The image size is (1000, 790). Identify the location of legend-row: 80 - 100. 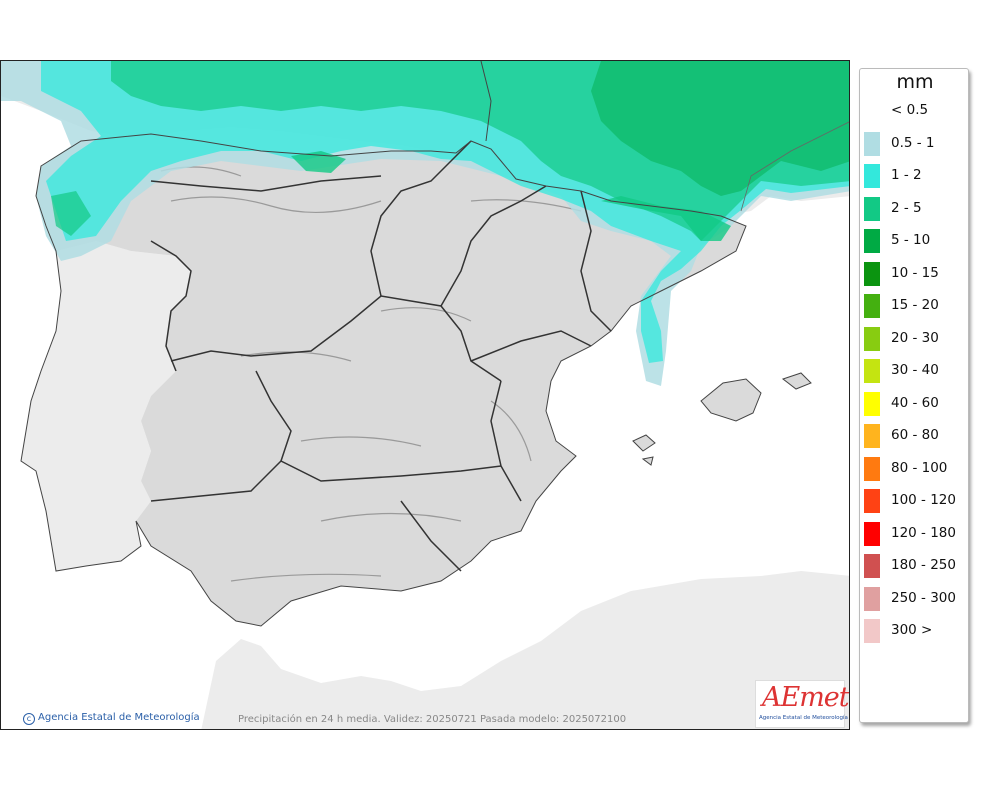
(916, 468).